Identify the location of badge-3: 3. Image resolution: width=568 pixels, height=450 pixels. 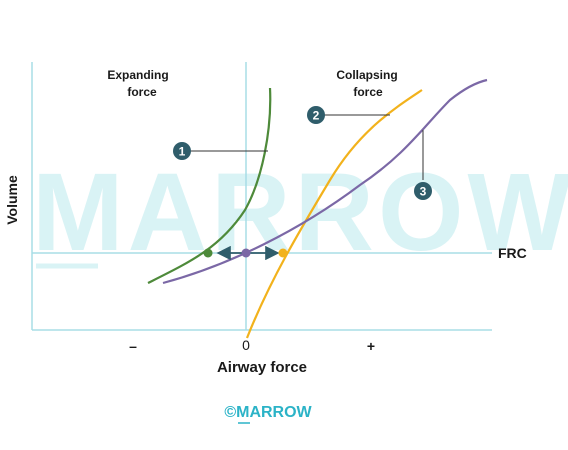
(423, 191).